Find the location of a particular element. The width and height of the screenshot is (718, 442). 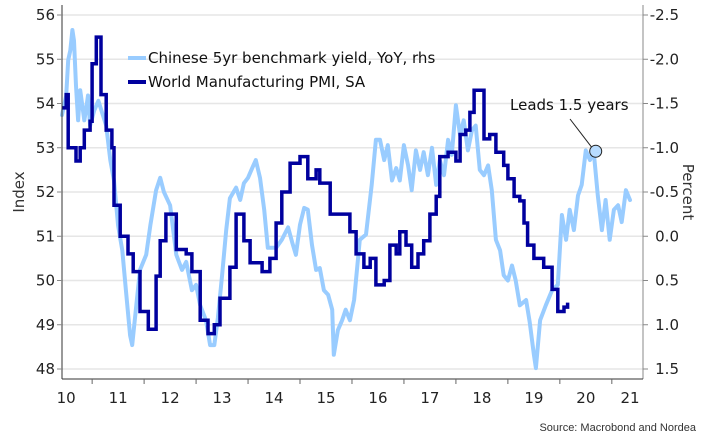

left-tick-label: 49 is located at coordinates (45, 325).